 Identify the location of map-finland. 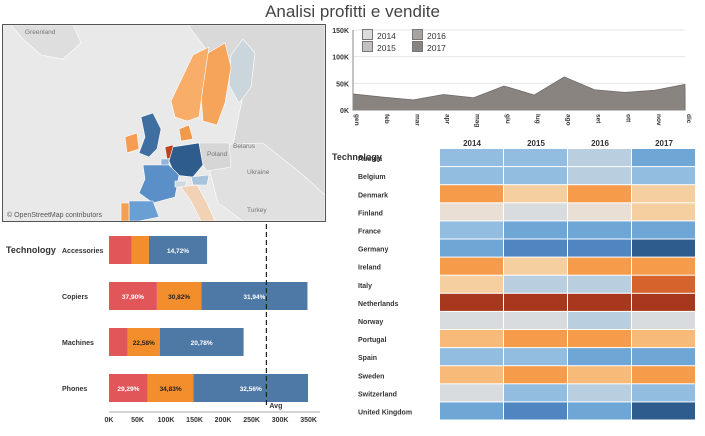
(242, 71).